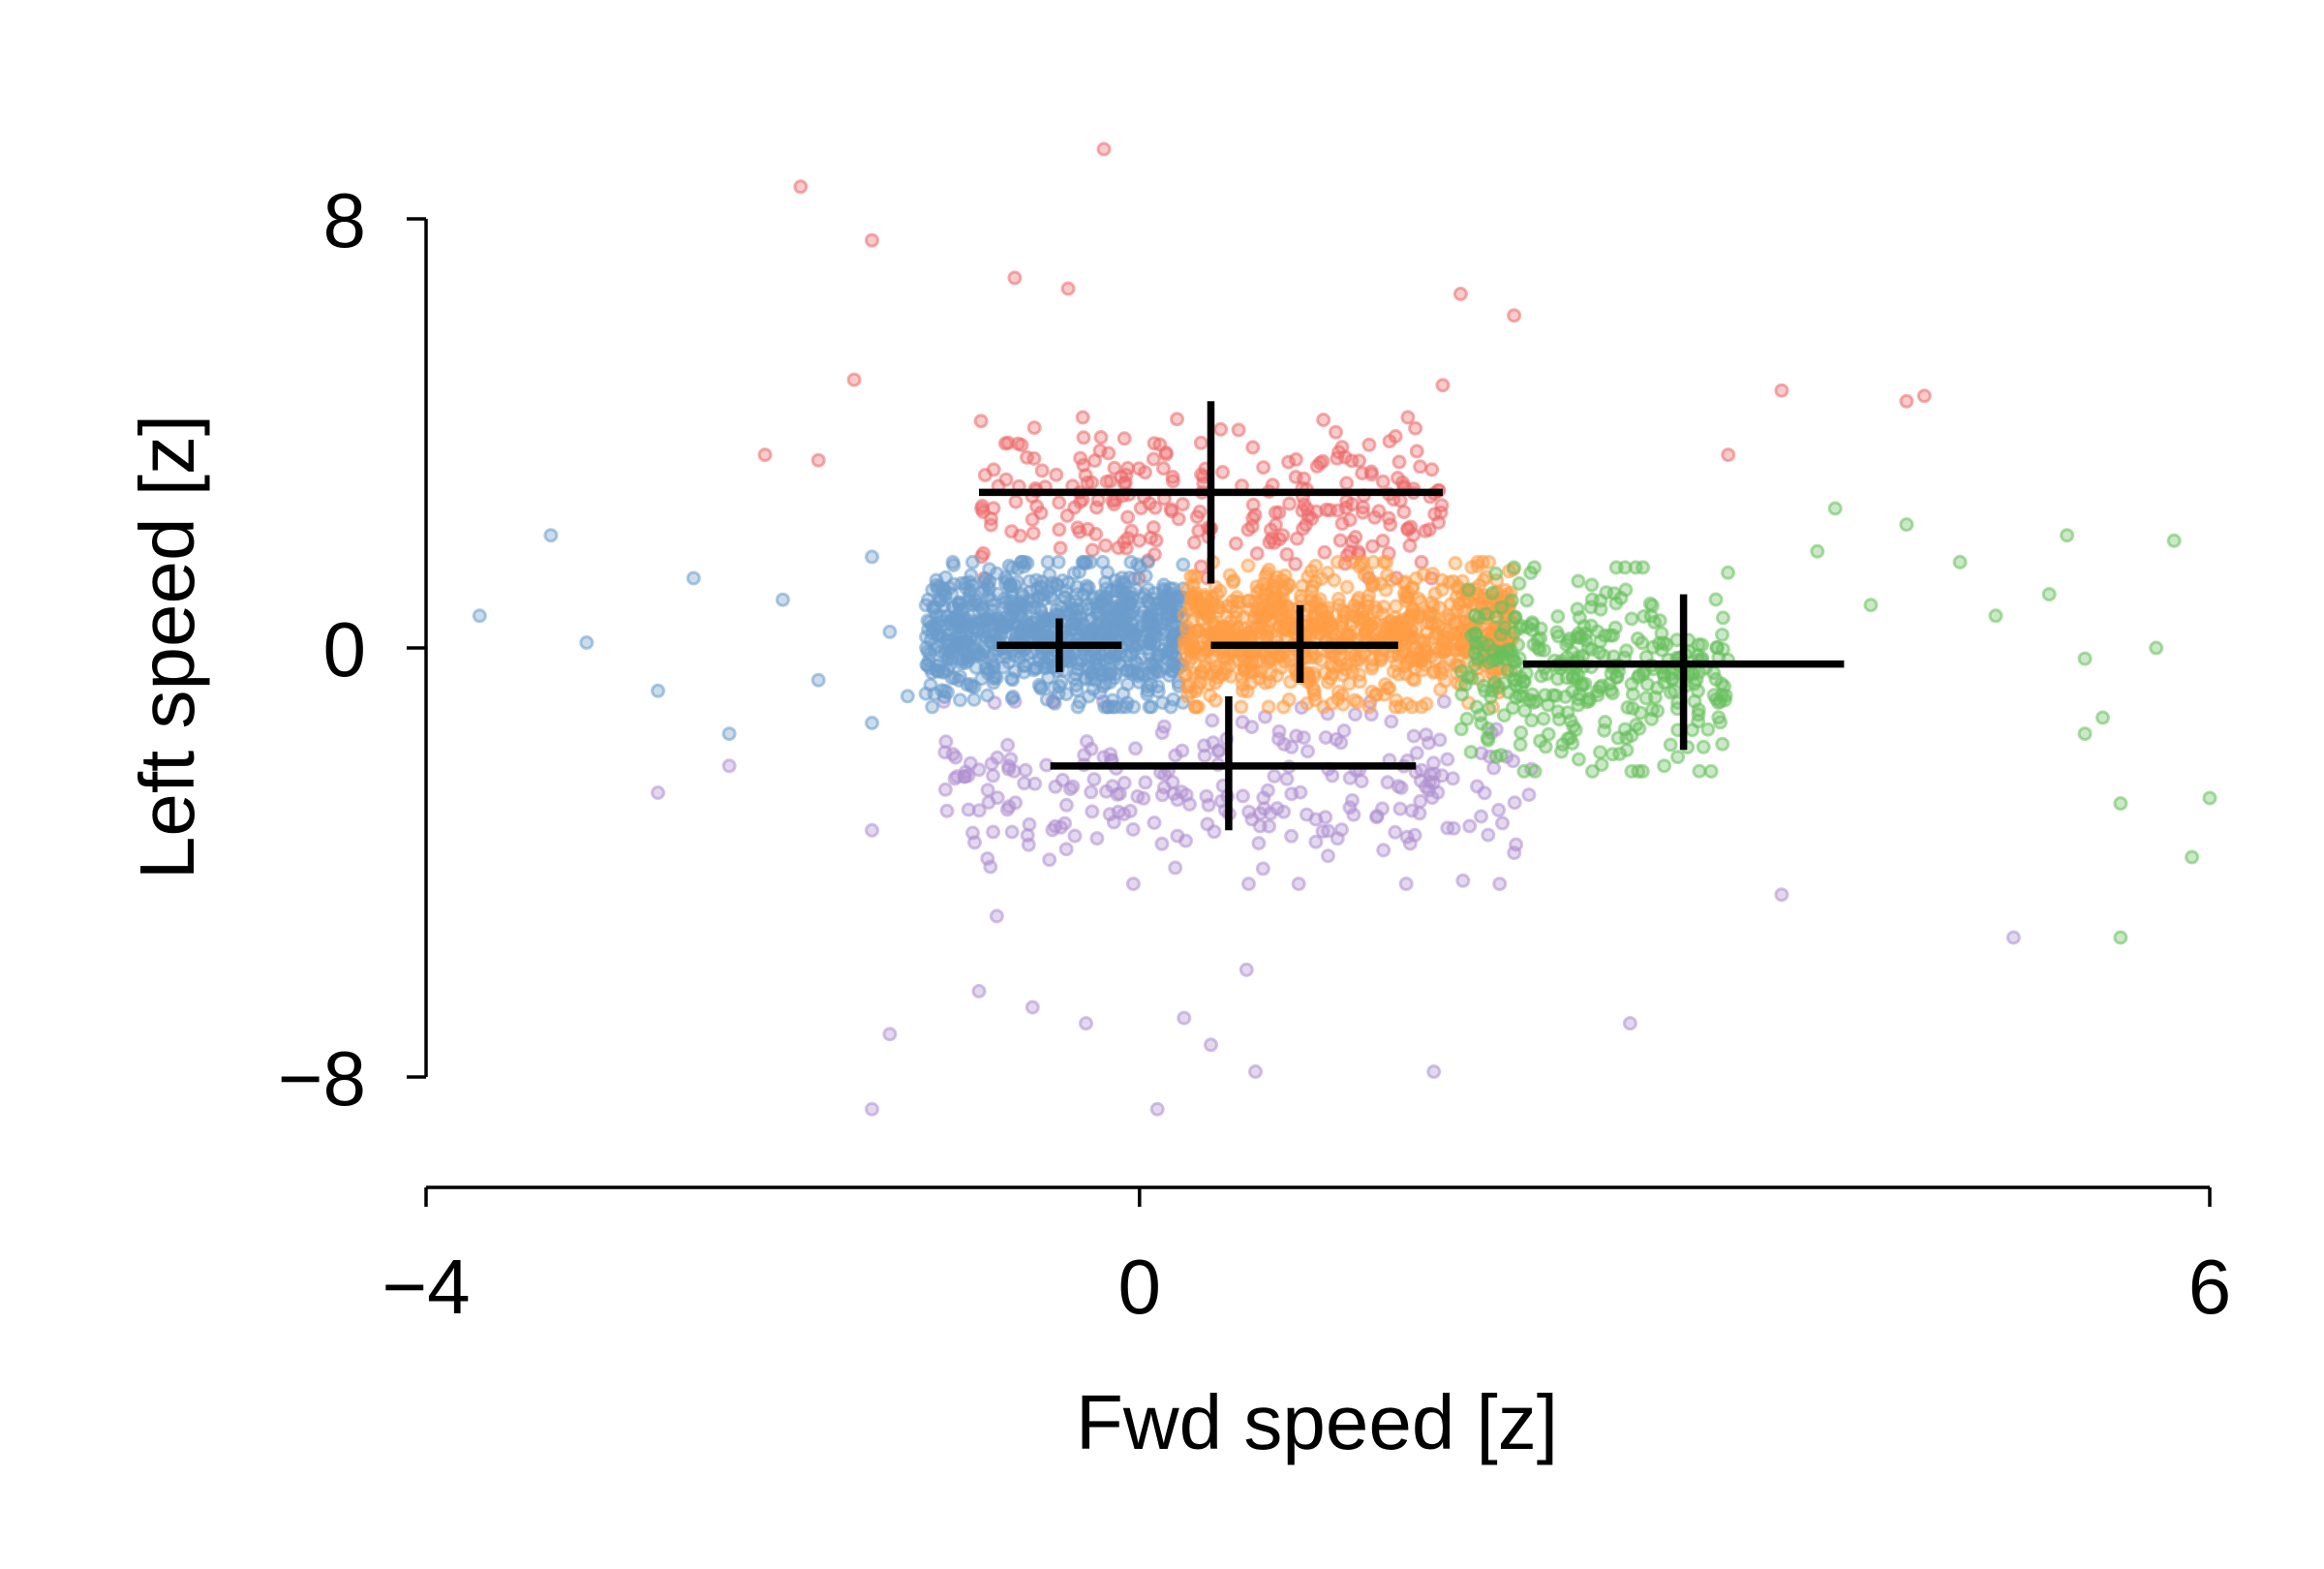 The height and width of the screenshot is (1569, 2324). I want to click on y-tick-label: −8, so click(322, 1078).